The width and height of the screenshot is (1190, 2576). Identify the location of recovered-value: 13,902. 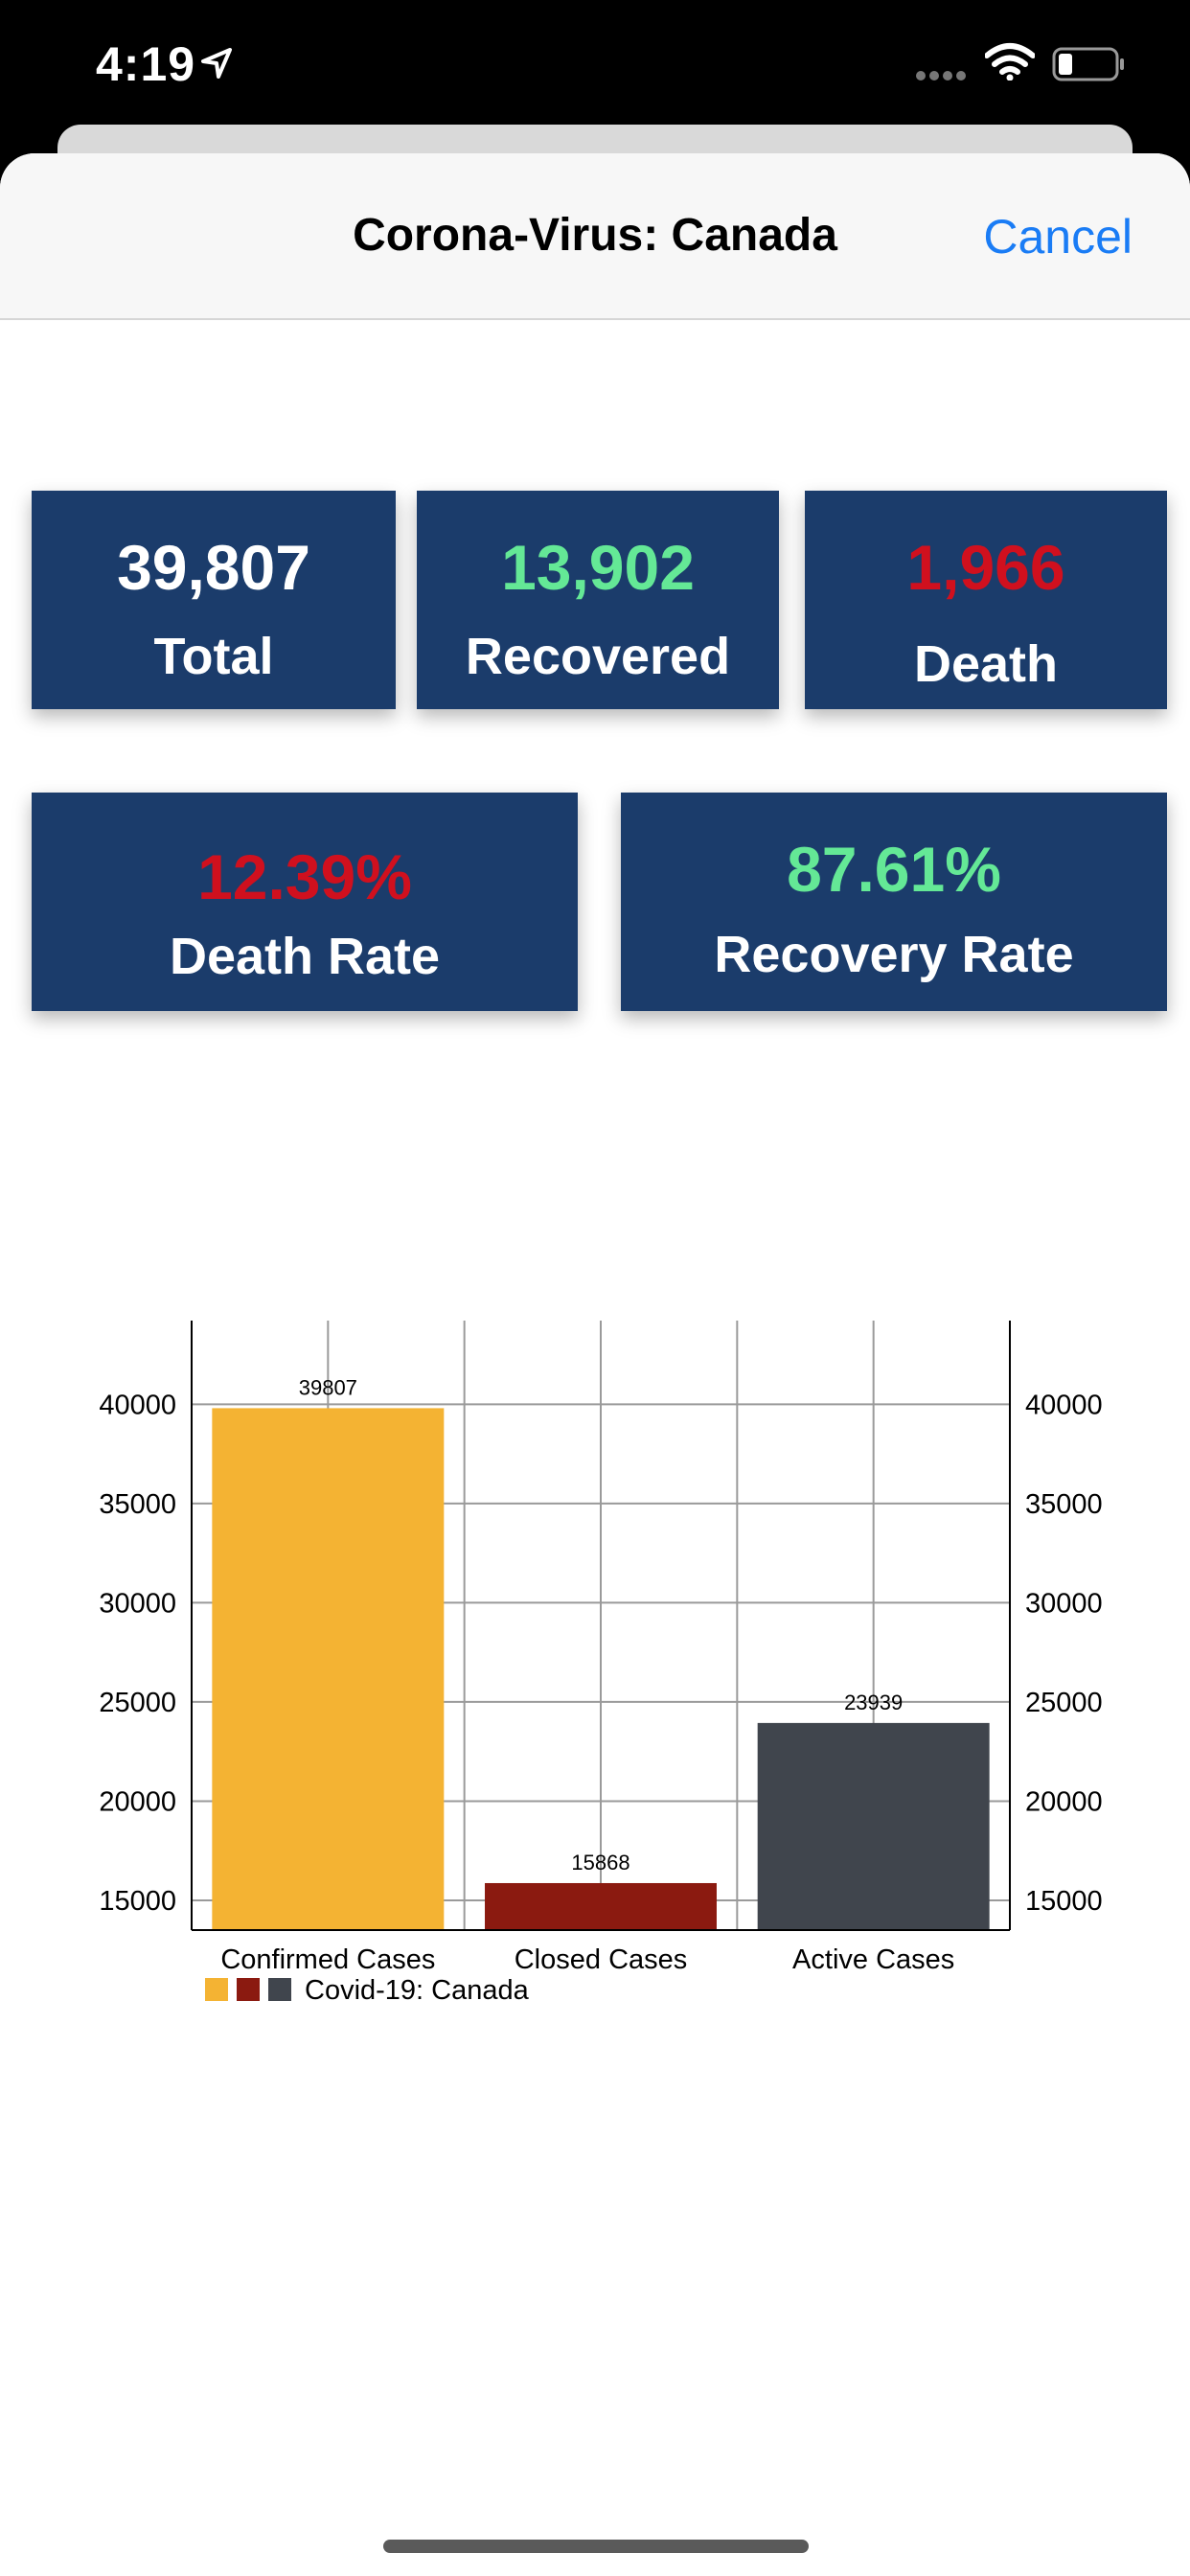
(598, 567).